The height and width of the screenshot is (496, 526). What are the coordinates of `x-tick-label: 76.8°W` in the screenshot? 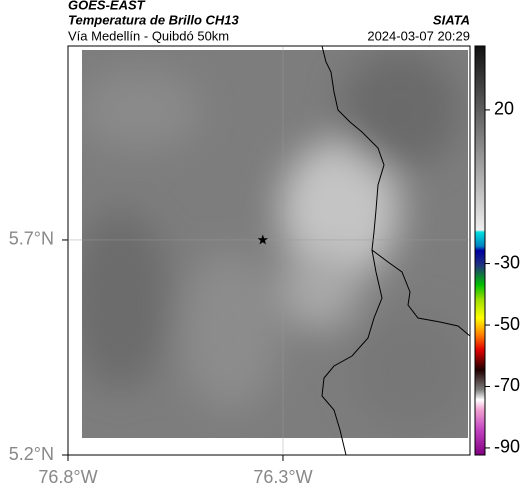 It's located at (67, 477).